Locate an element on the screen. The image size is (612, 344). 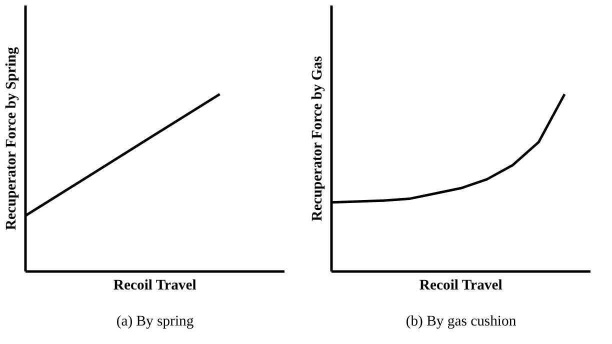
y-axis-title: Recuperator Force by Gas is located at coordinates (318, 139).